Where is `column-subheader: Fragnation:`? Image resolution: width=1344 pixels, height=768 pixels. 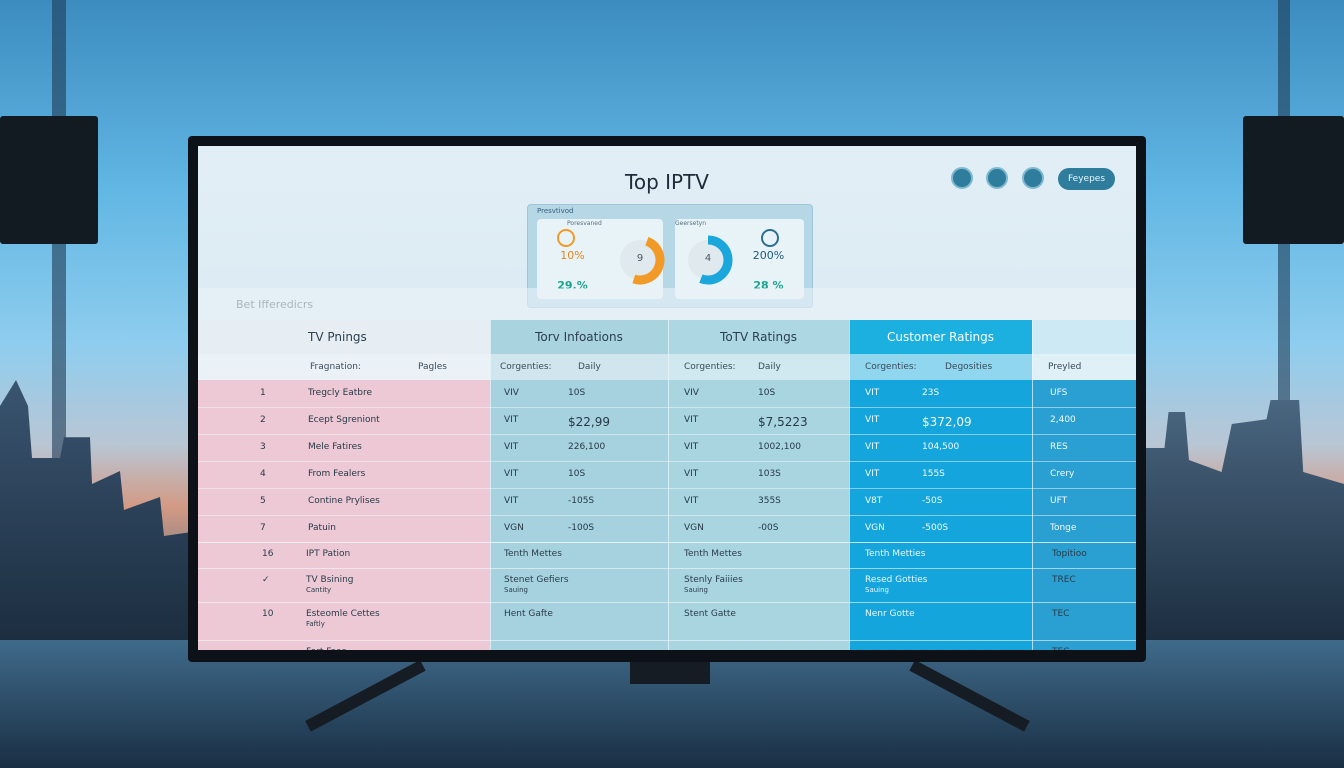 column-subheader: Fragnation: is located at coordinates (335, 367).